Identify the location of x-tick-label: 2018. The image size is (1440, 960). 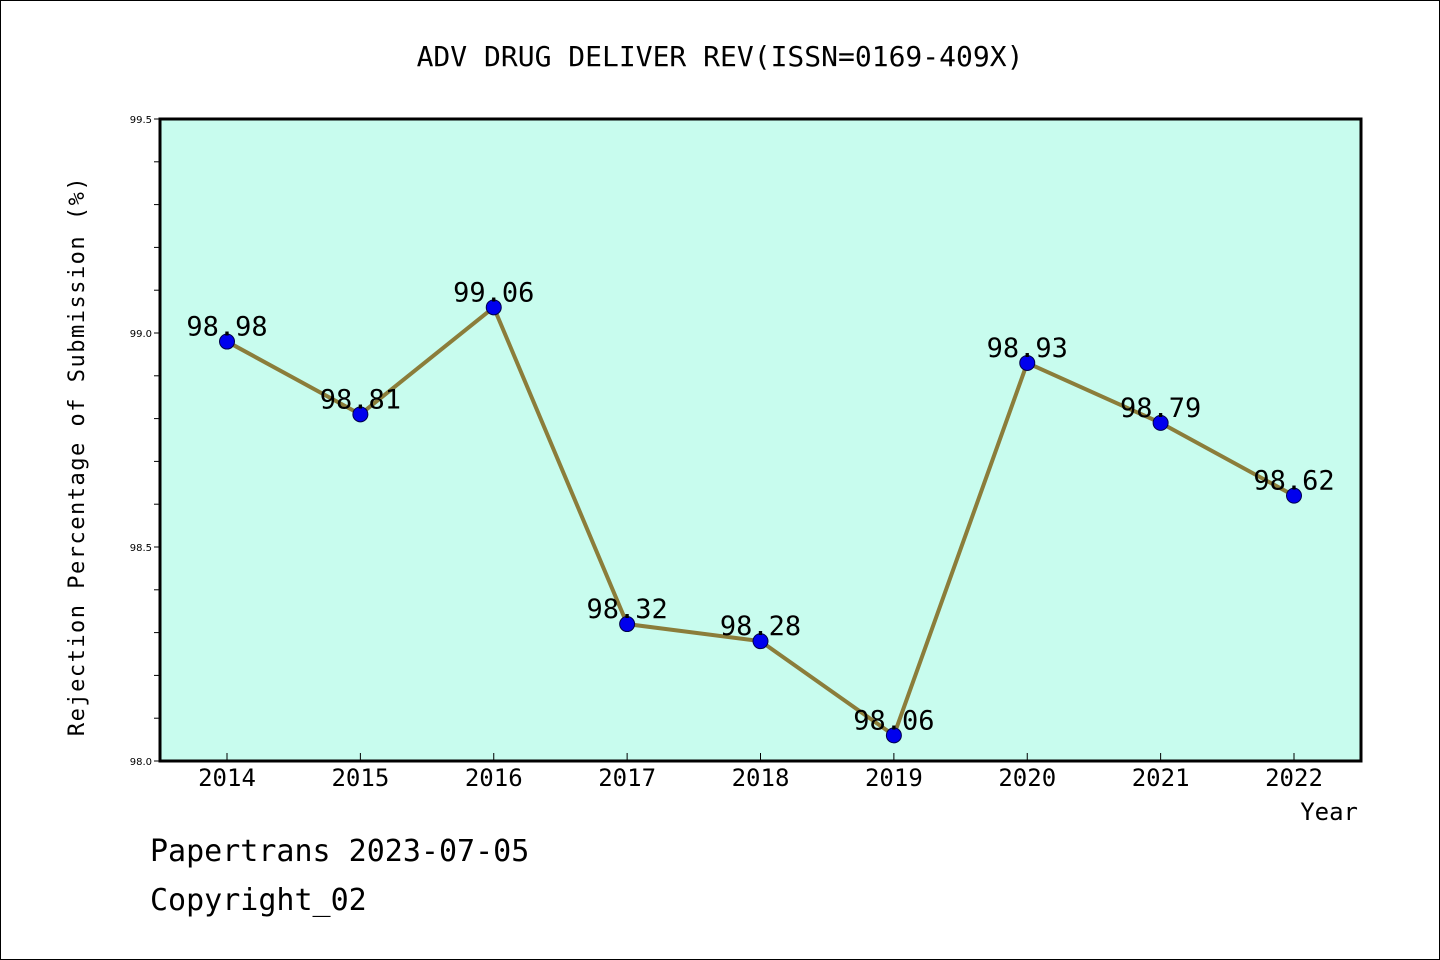
(761, 778).